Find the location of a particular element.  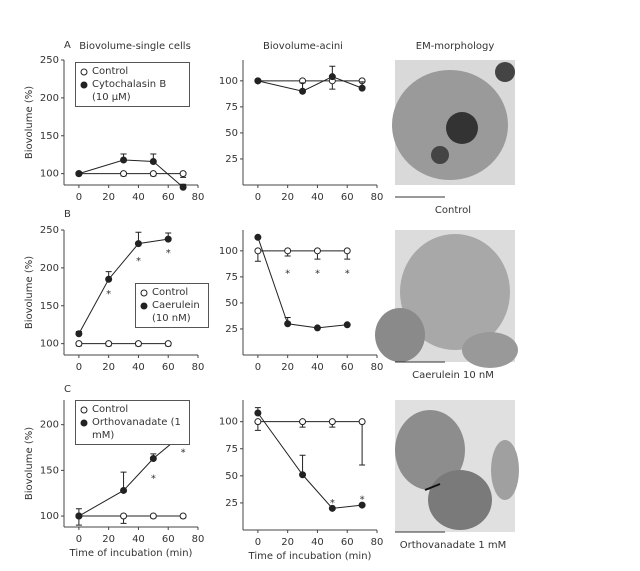

legend-label: Caerulein (10 nM) is located at coordinates (176, 312).